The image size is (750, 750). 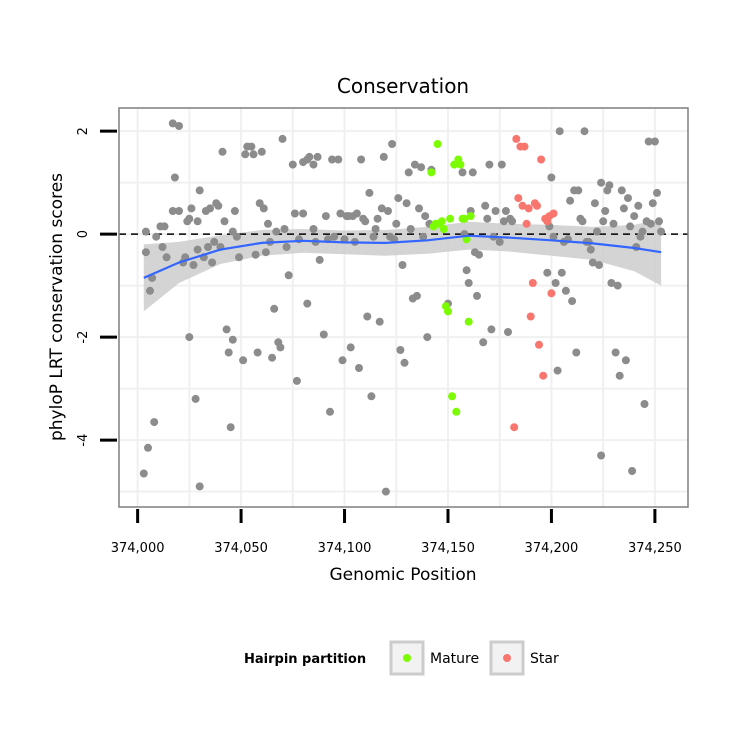 I want to click on y-tick-label: 0, so click(x=83, y=234).